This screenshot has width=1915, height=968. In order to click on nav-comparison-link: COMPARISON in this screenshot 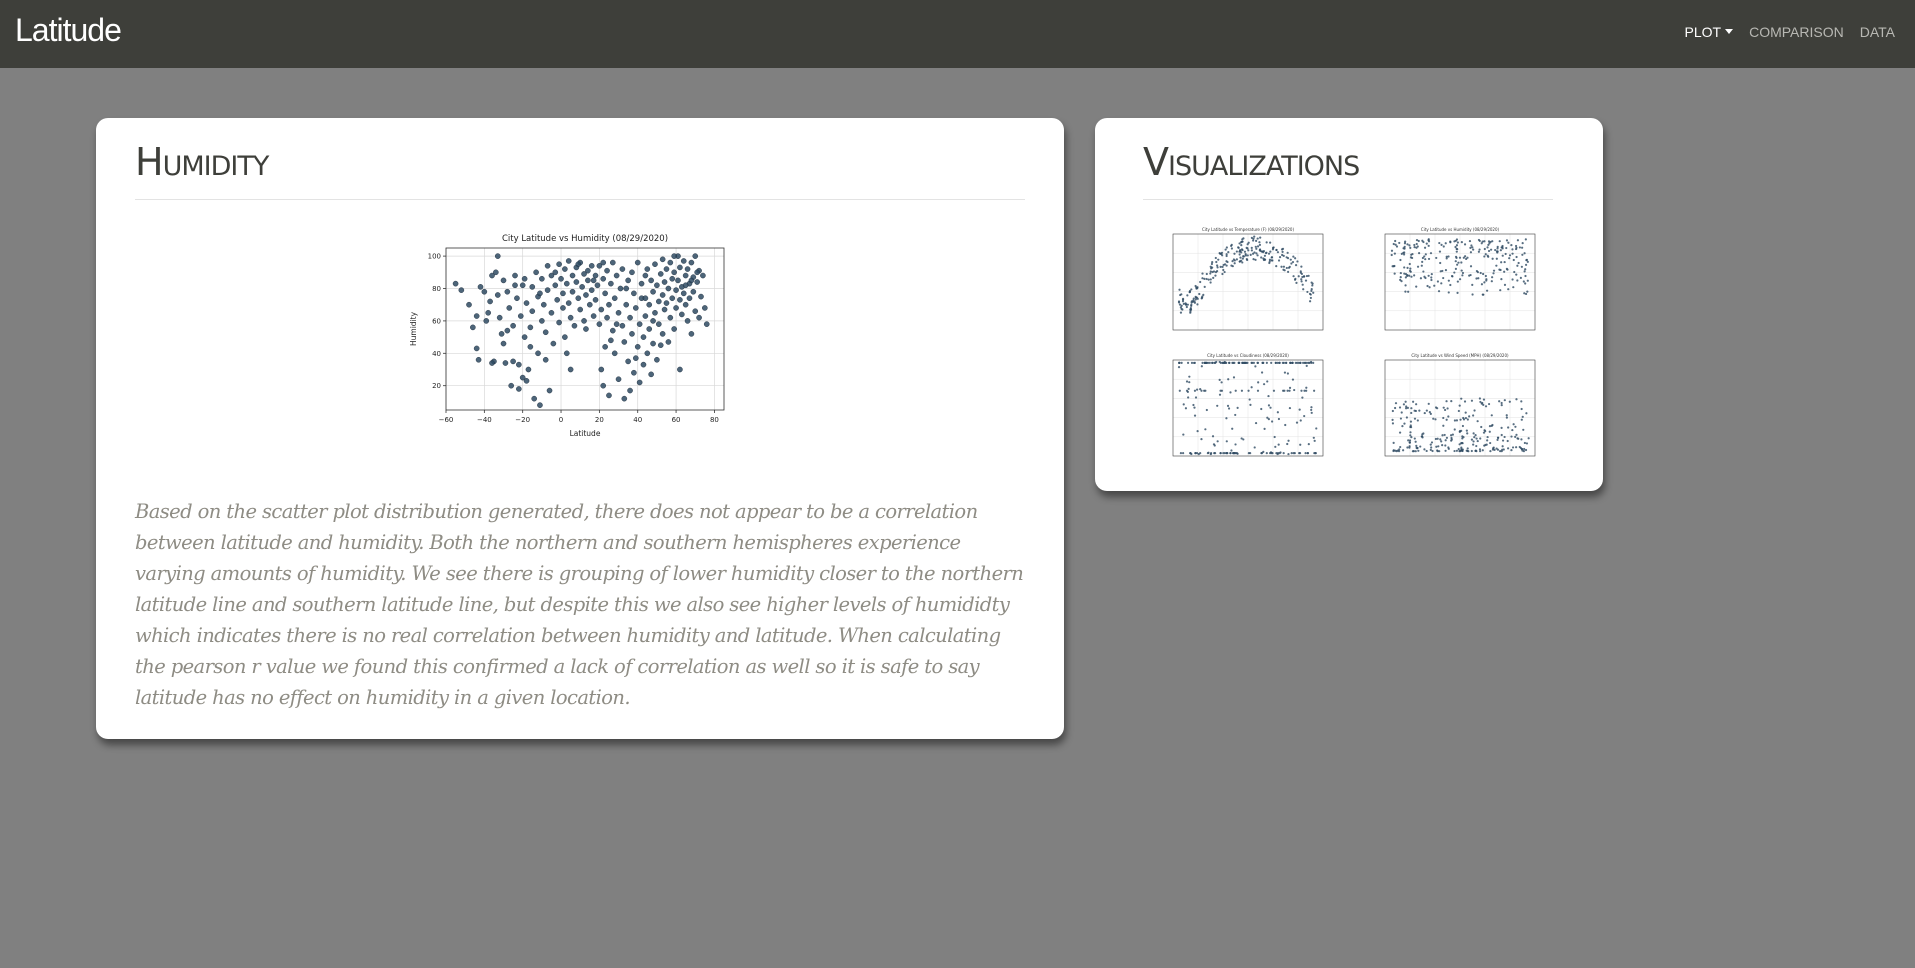, I will do `click(1796, 32)`.